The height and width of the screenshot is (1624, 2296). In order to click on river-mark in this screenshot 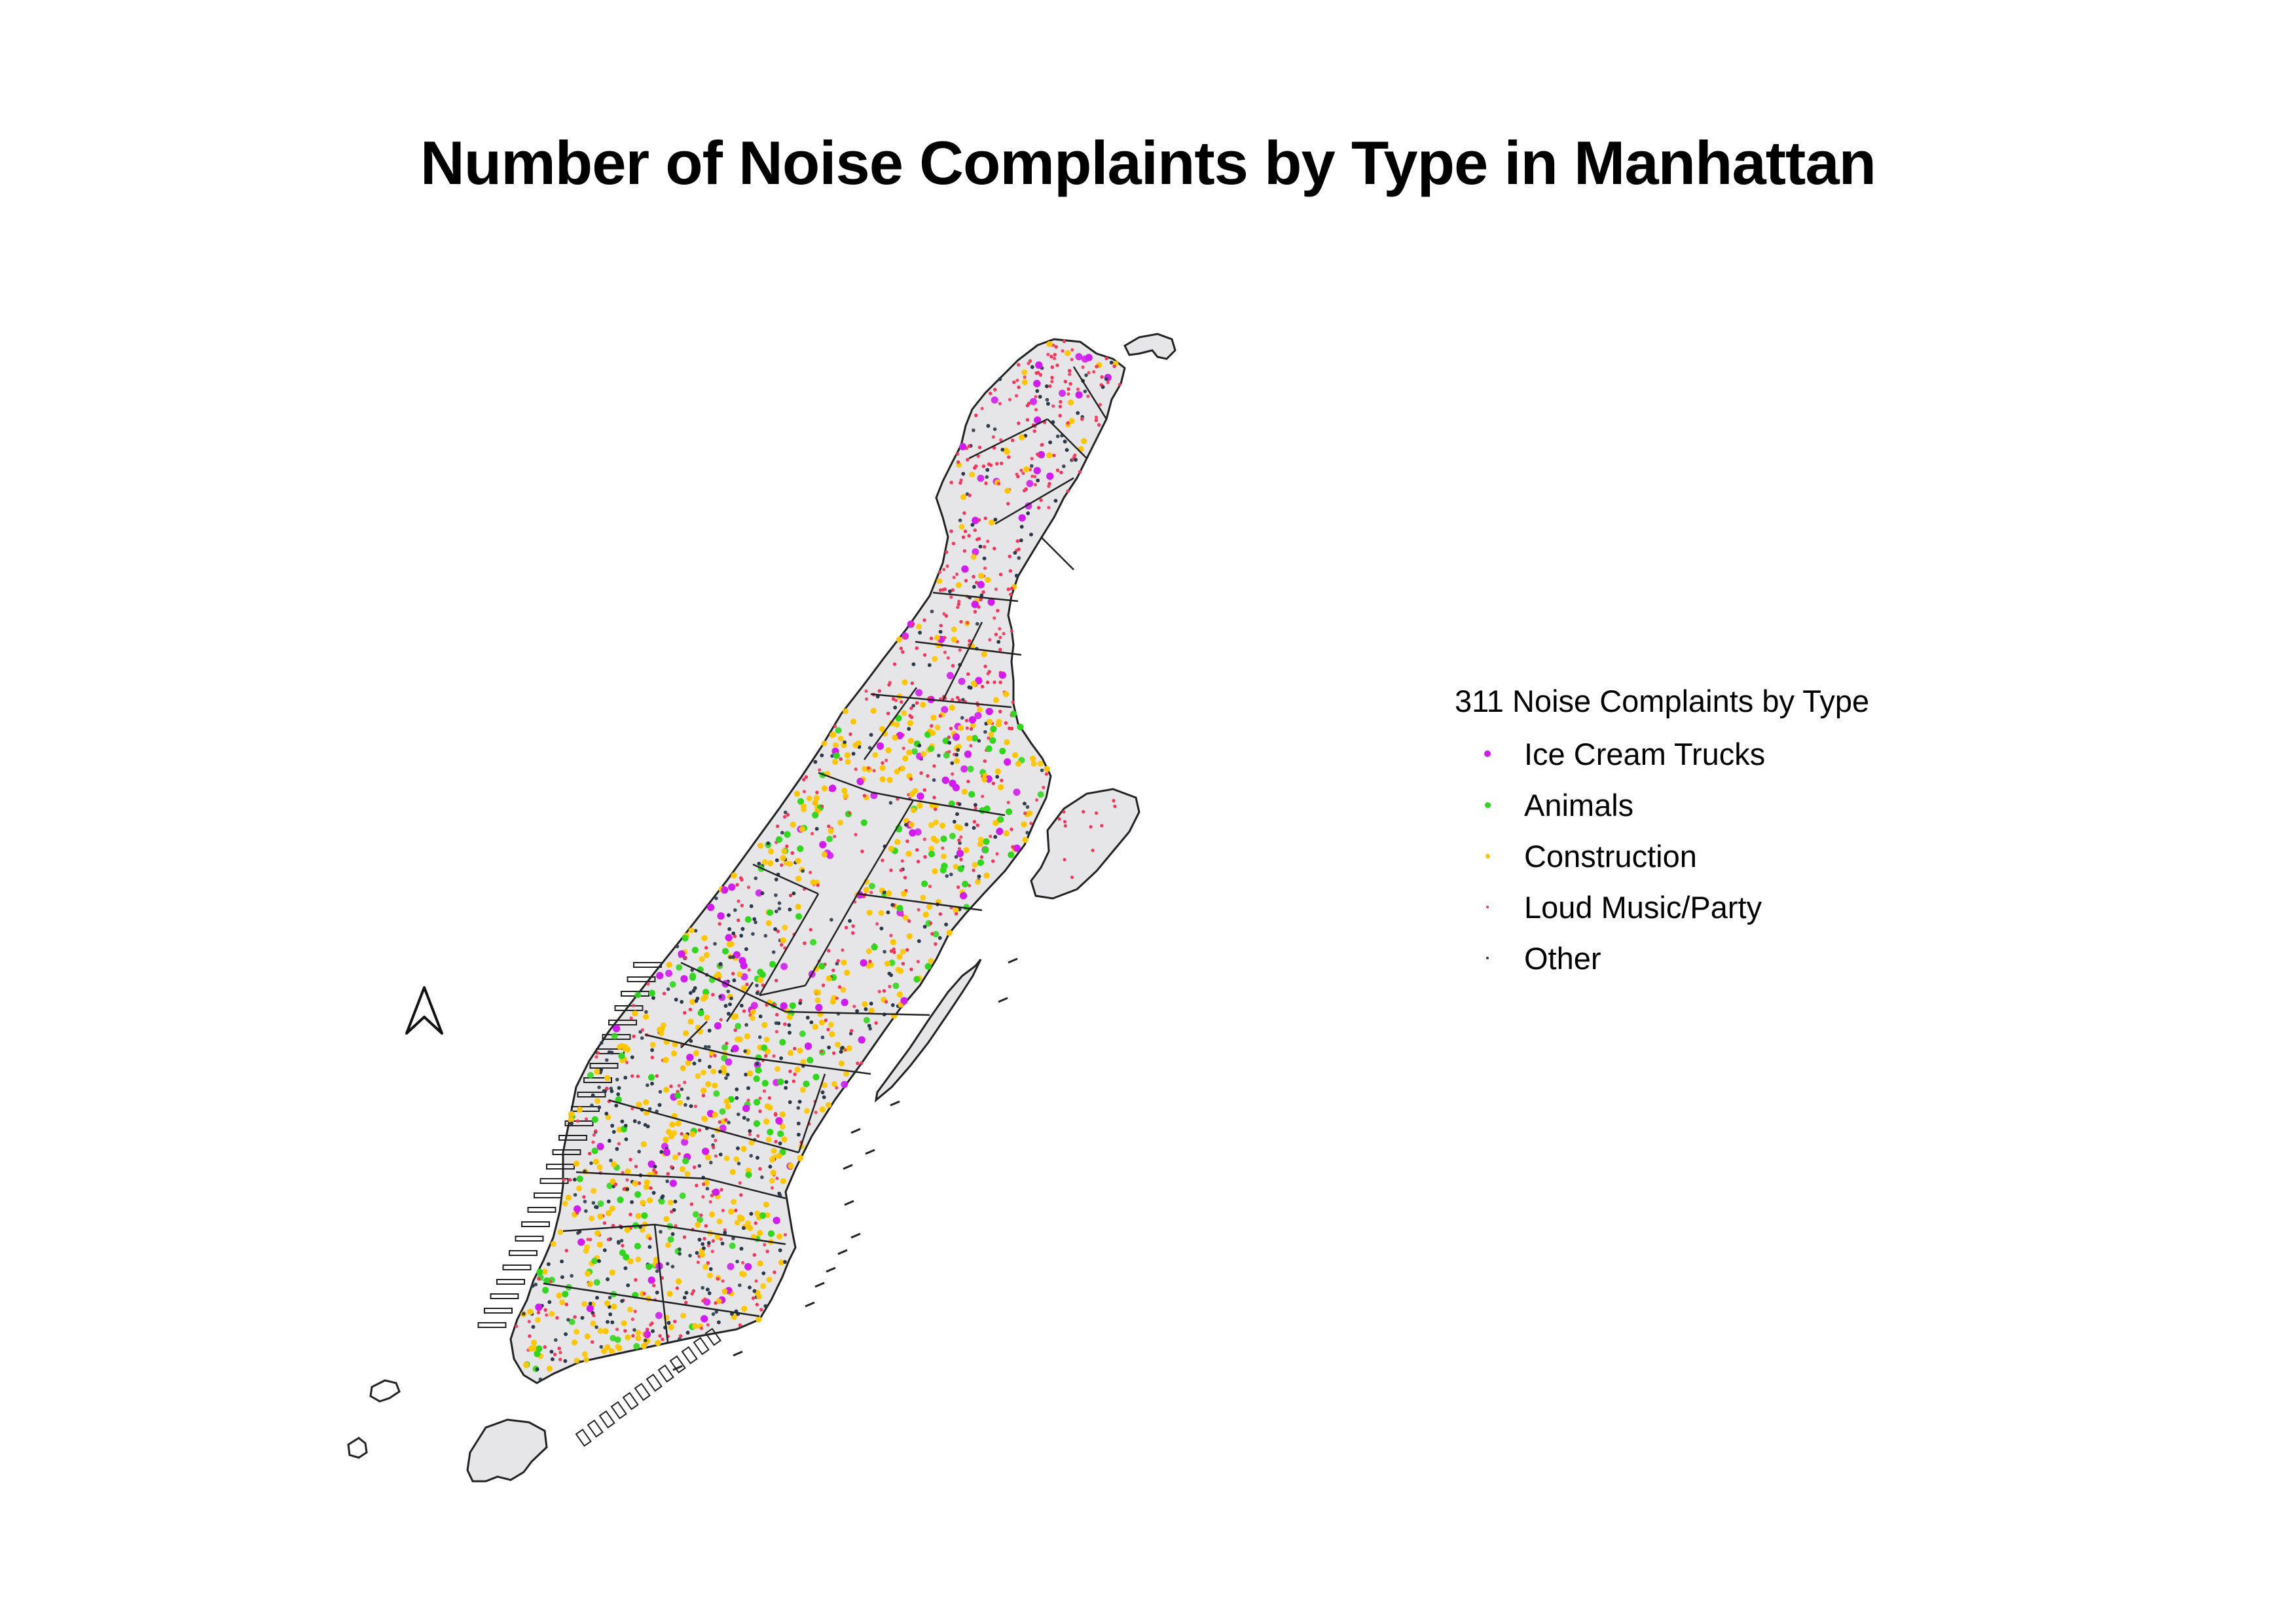, I will do `click(738, 1353)`.